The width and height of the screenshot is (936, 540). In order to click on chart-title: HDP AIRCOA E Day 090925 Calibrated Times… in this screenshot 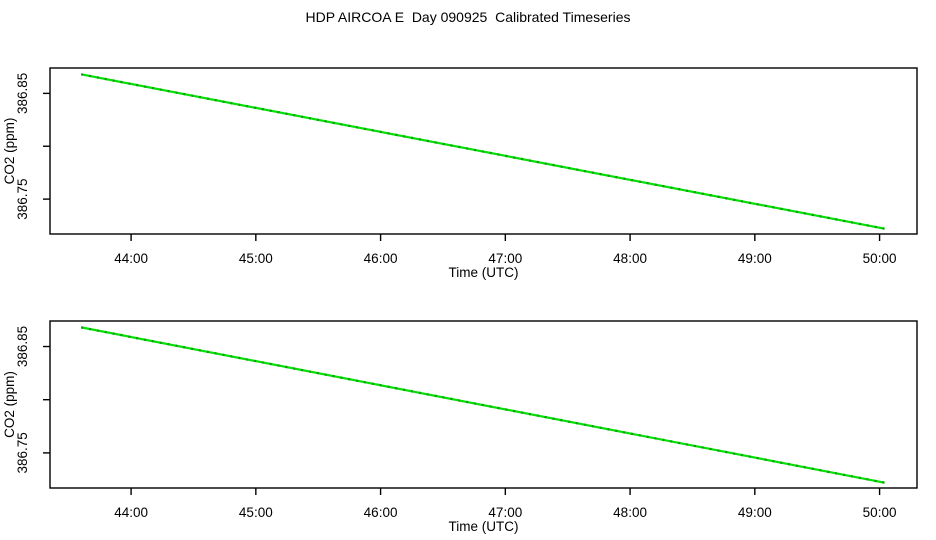, I will do `click(468, 17)`.